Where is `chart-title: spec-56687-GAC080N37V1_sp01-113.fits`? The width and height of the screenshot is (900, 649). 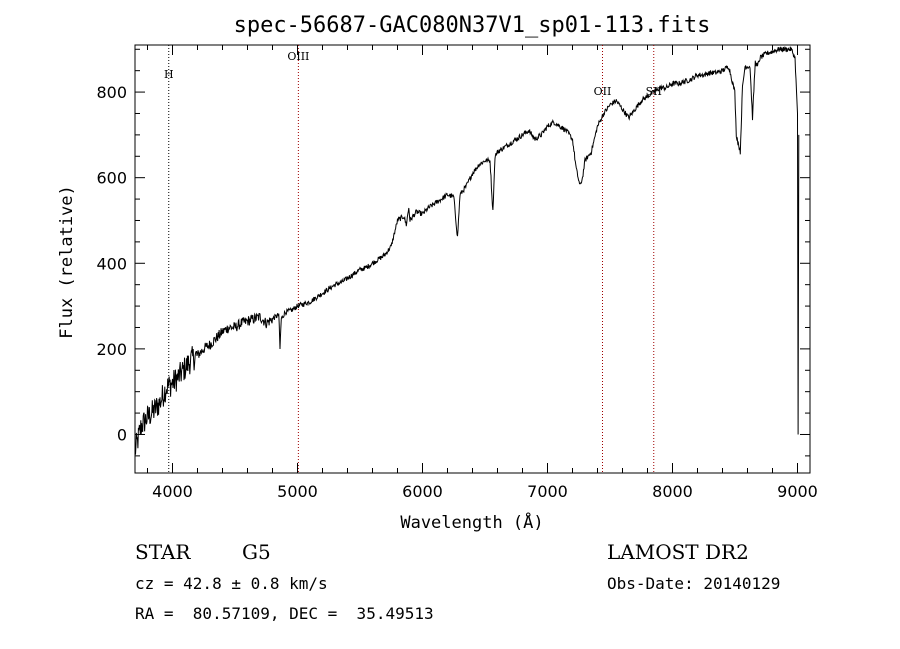
chart-title: spec-56687-GAC080N37V1_sp01-113.fits is located at coordinates (472, 25).